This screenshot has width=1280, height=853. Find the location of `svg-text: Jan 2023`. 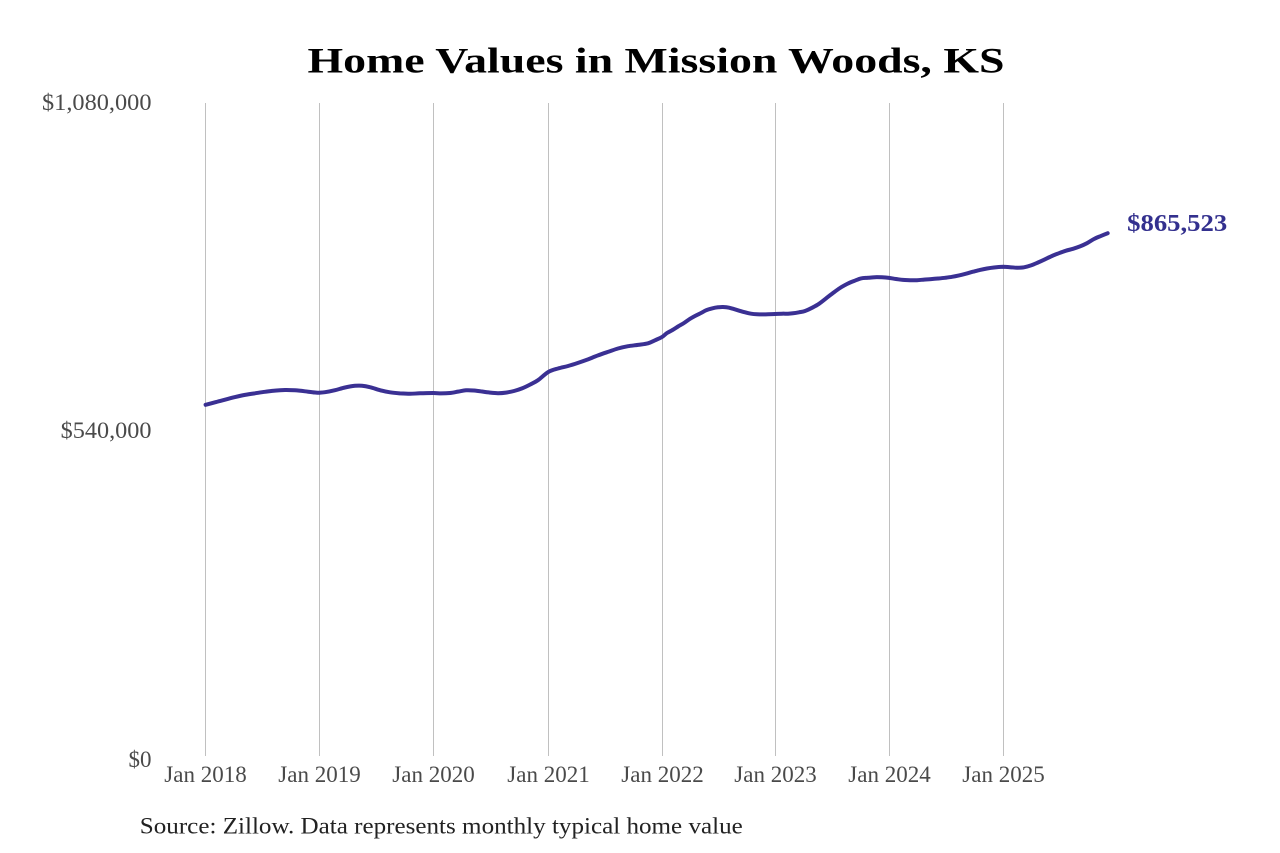

svg-text: Jan 2023 is located at coordinates (775, 774).